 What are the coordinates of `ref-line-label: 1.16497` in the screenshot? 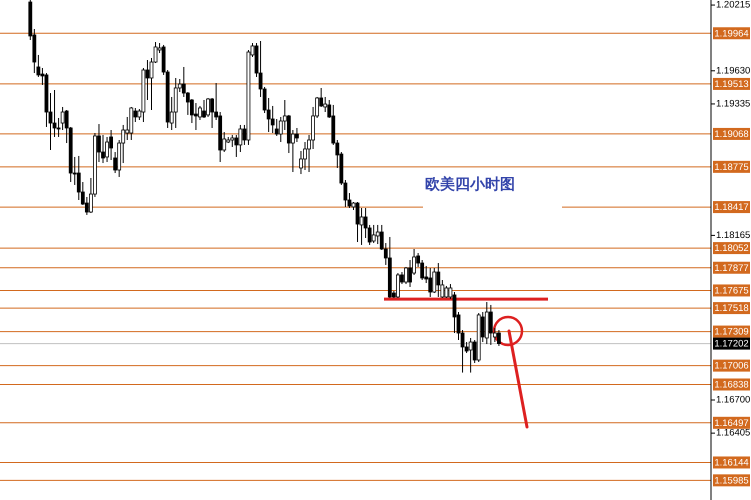 It's located at (731, 423).